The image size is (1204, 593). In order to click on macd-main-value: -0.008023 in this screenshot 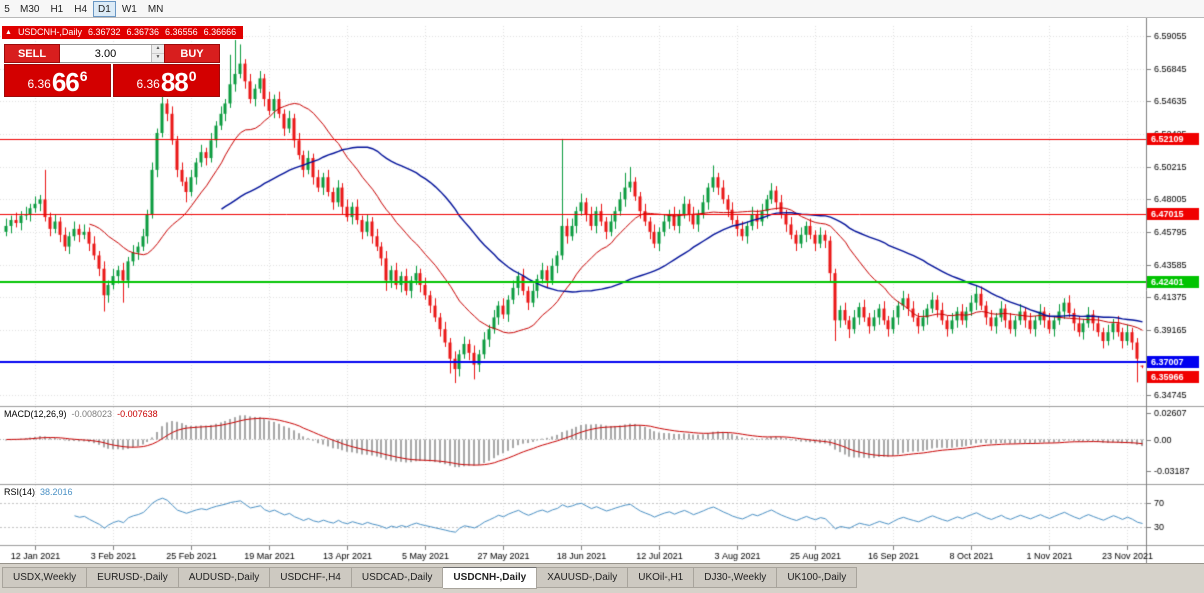, I will do `click(92, 414)`.